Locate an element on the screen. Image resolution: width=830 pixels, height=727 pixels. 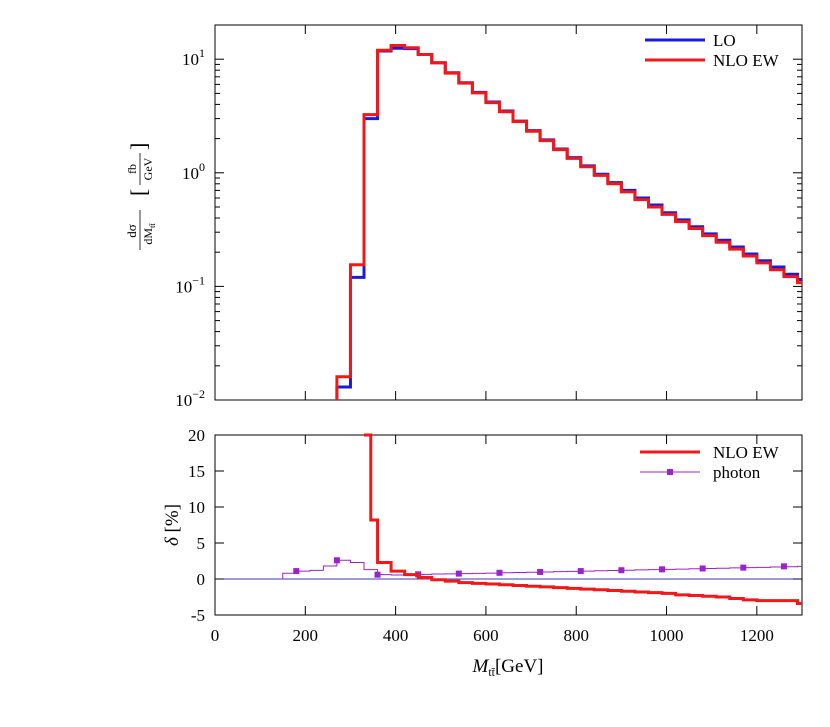
x-tick-label: 800 is located at coordinates (576, 635).